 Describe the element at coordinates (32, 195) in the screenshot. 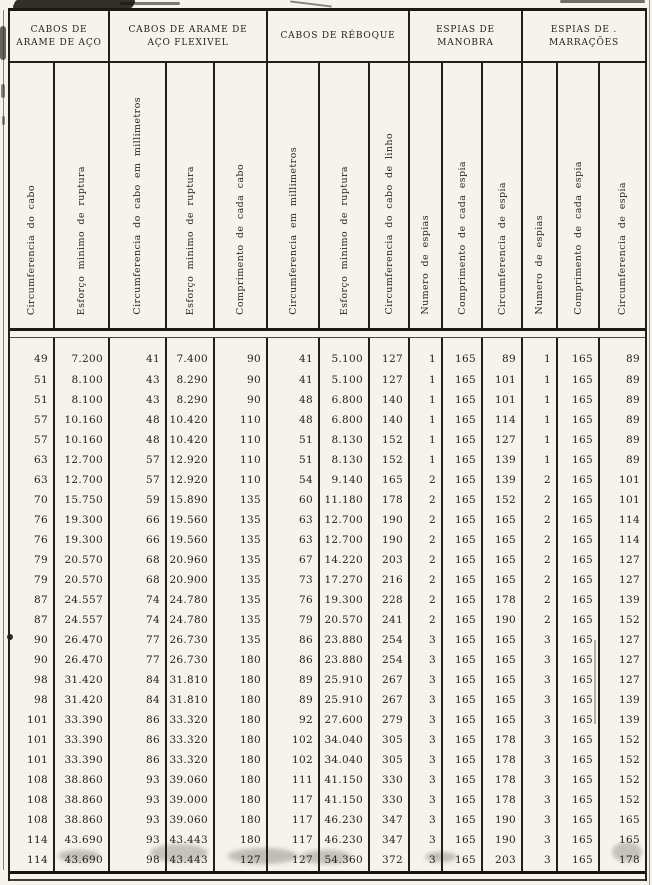

I see `column-header: Circumferencia do cabo` at that location.